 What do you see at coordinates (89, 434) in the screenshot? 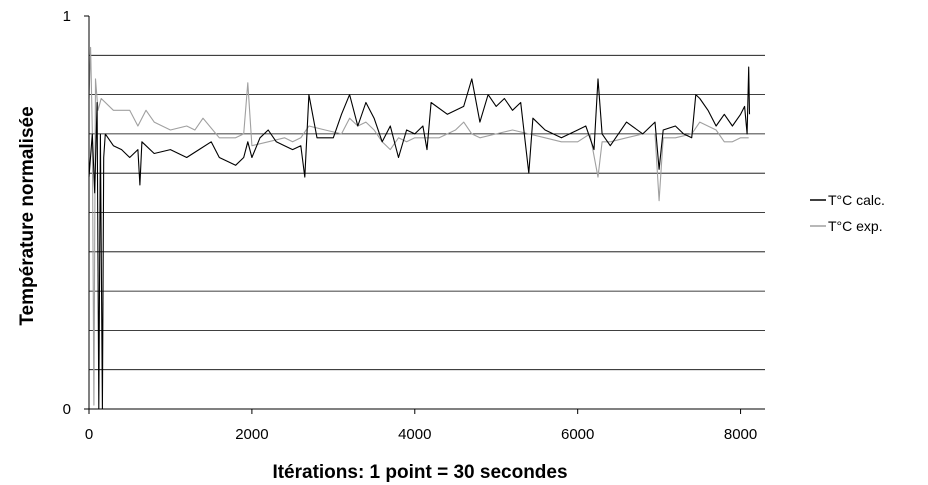
I see `x-tick-label: 0` at bounding box center [89, 434].